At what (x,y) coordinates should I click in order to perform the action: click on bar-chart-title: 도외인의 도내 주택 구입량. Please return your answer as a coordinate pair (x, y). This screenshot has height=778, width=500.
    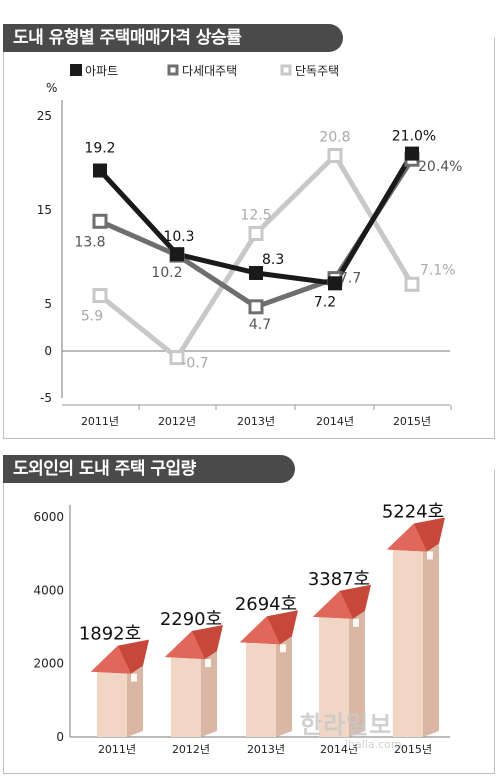
    Looking at the image, I should click on (149, 469).